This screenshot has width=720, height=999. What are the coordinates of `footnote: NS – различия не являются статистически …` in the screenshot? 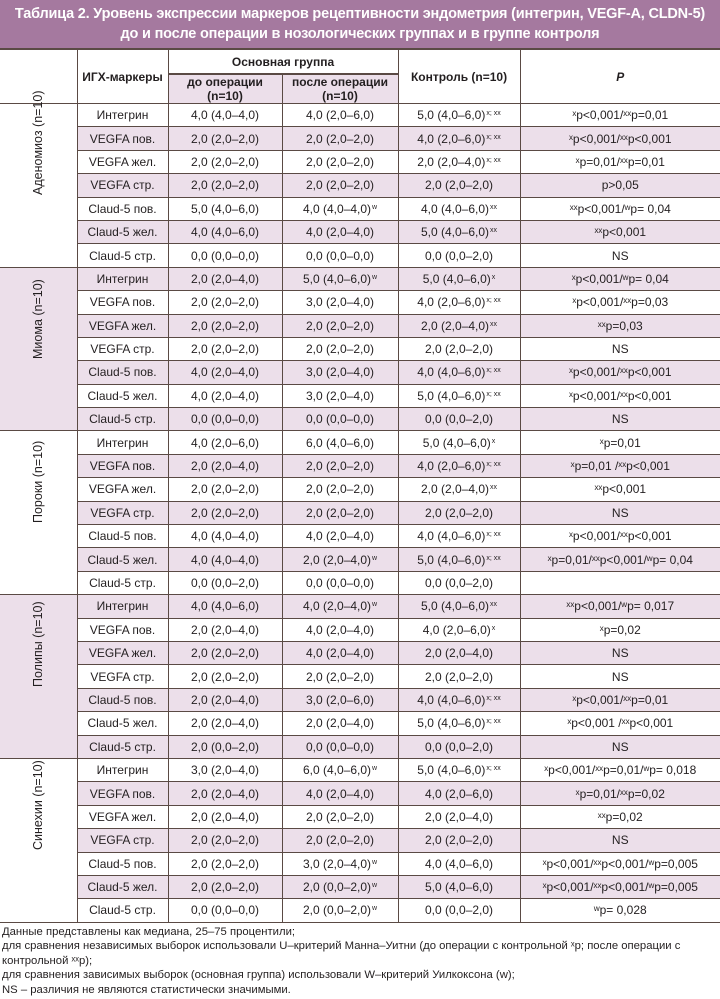 It's located at (146, 989).